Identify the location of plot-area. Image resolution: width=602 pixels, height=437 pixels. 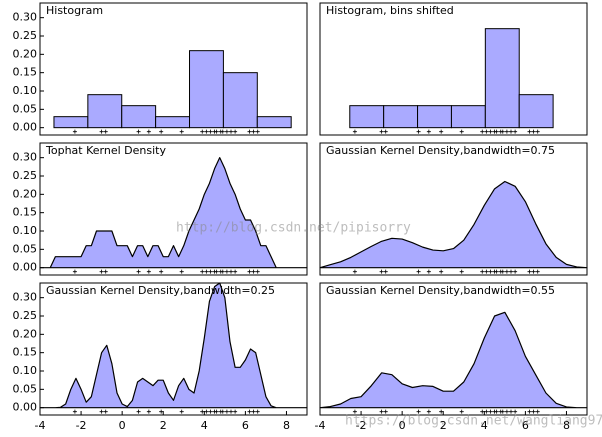
(173, 69).